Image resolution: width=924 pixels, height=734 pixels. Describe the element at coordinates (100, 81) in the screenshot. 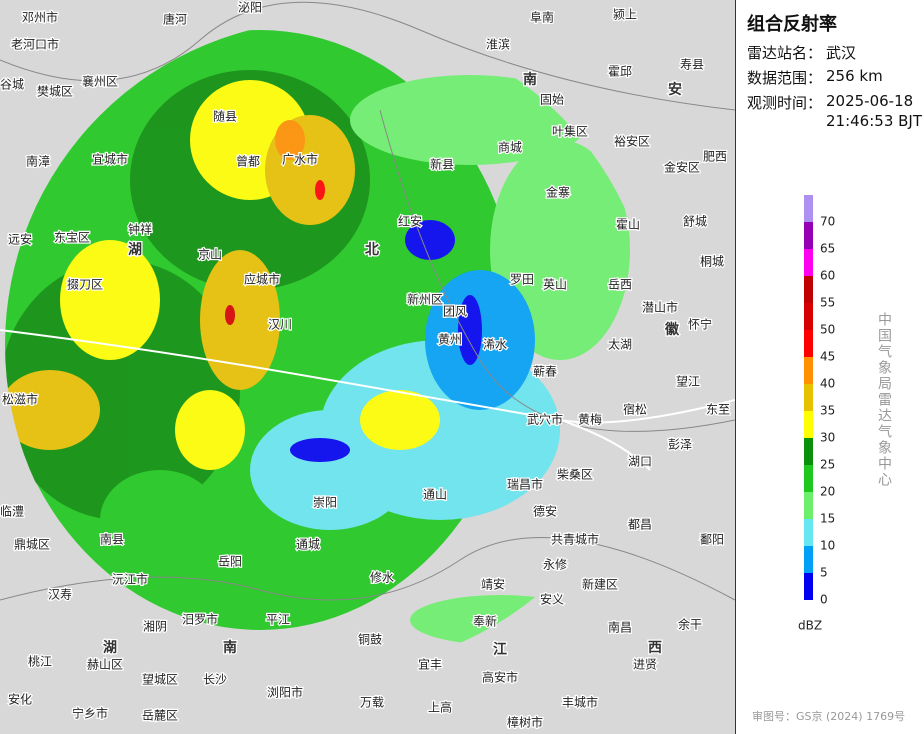

I see `place-label: 襄州区` at that location.